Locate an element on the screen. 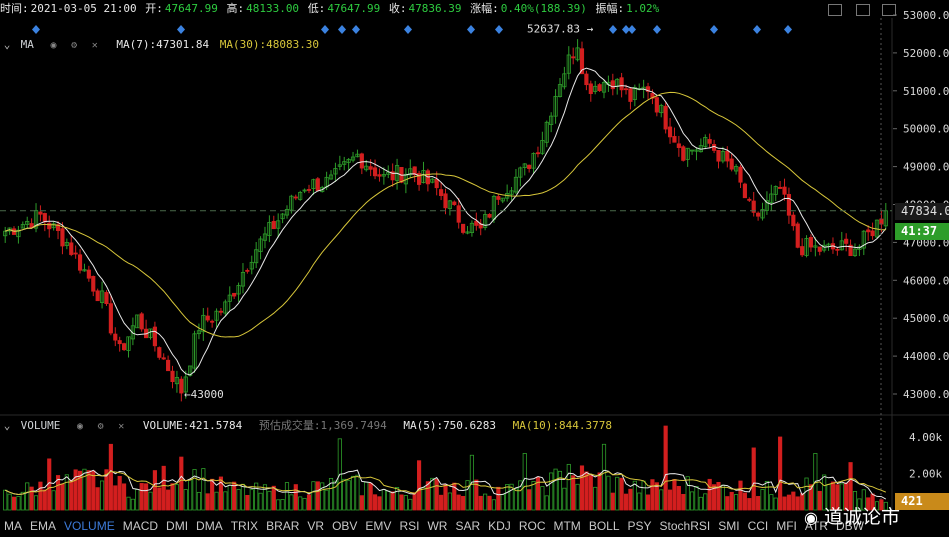 The image size is (949, 537). tab-rsi: RSI is located at coordinates (409, 526).